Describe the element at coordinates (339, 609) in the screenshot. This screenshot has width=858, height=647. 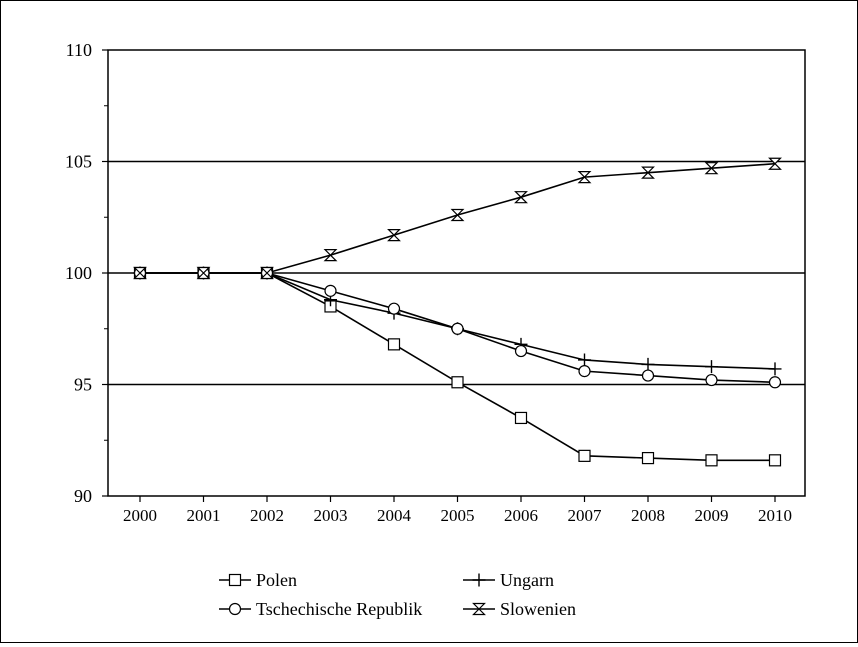
I see `legend-label: Tschechische Republik` at that location.